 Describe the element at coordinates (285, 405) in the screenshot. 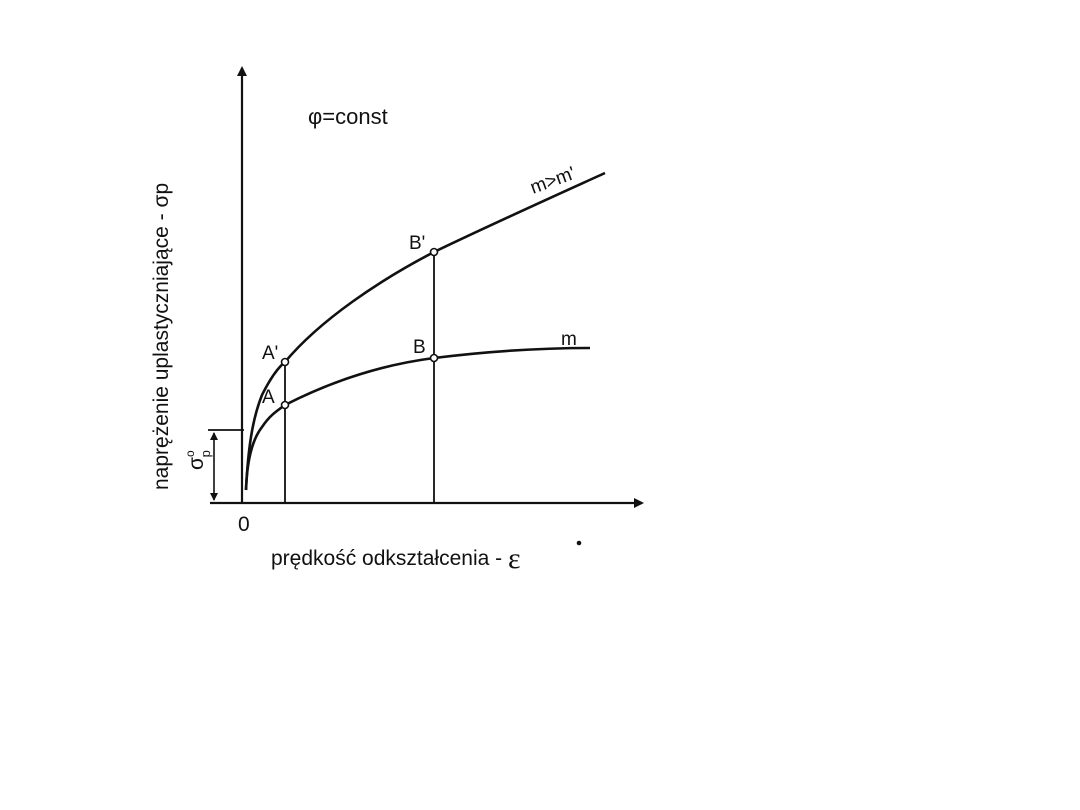

I see `point-a` at that location.